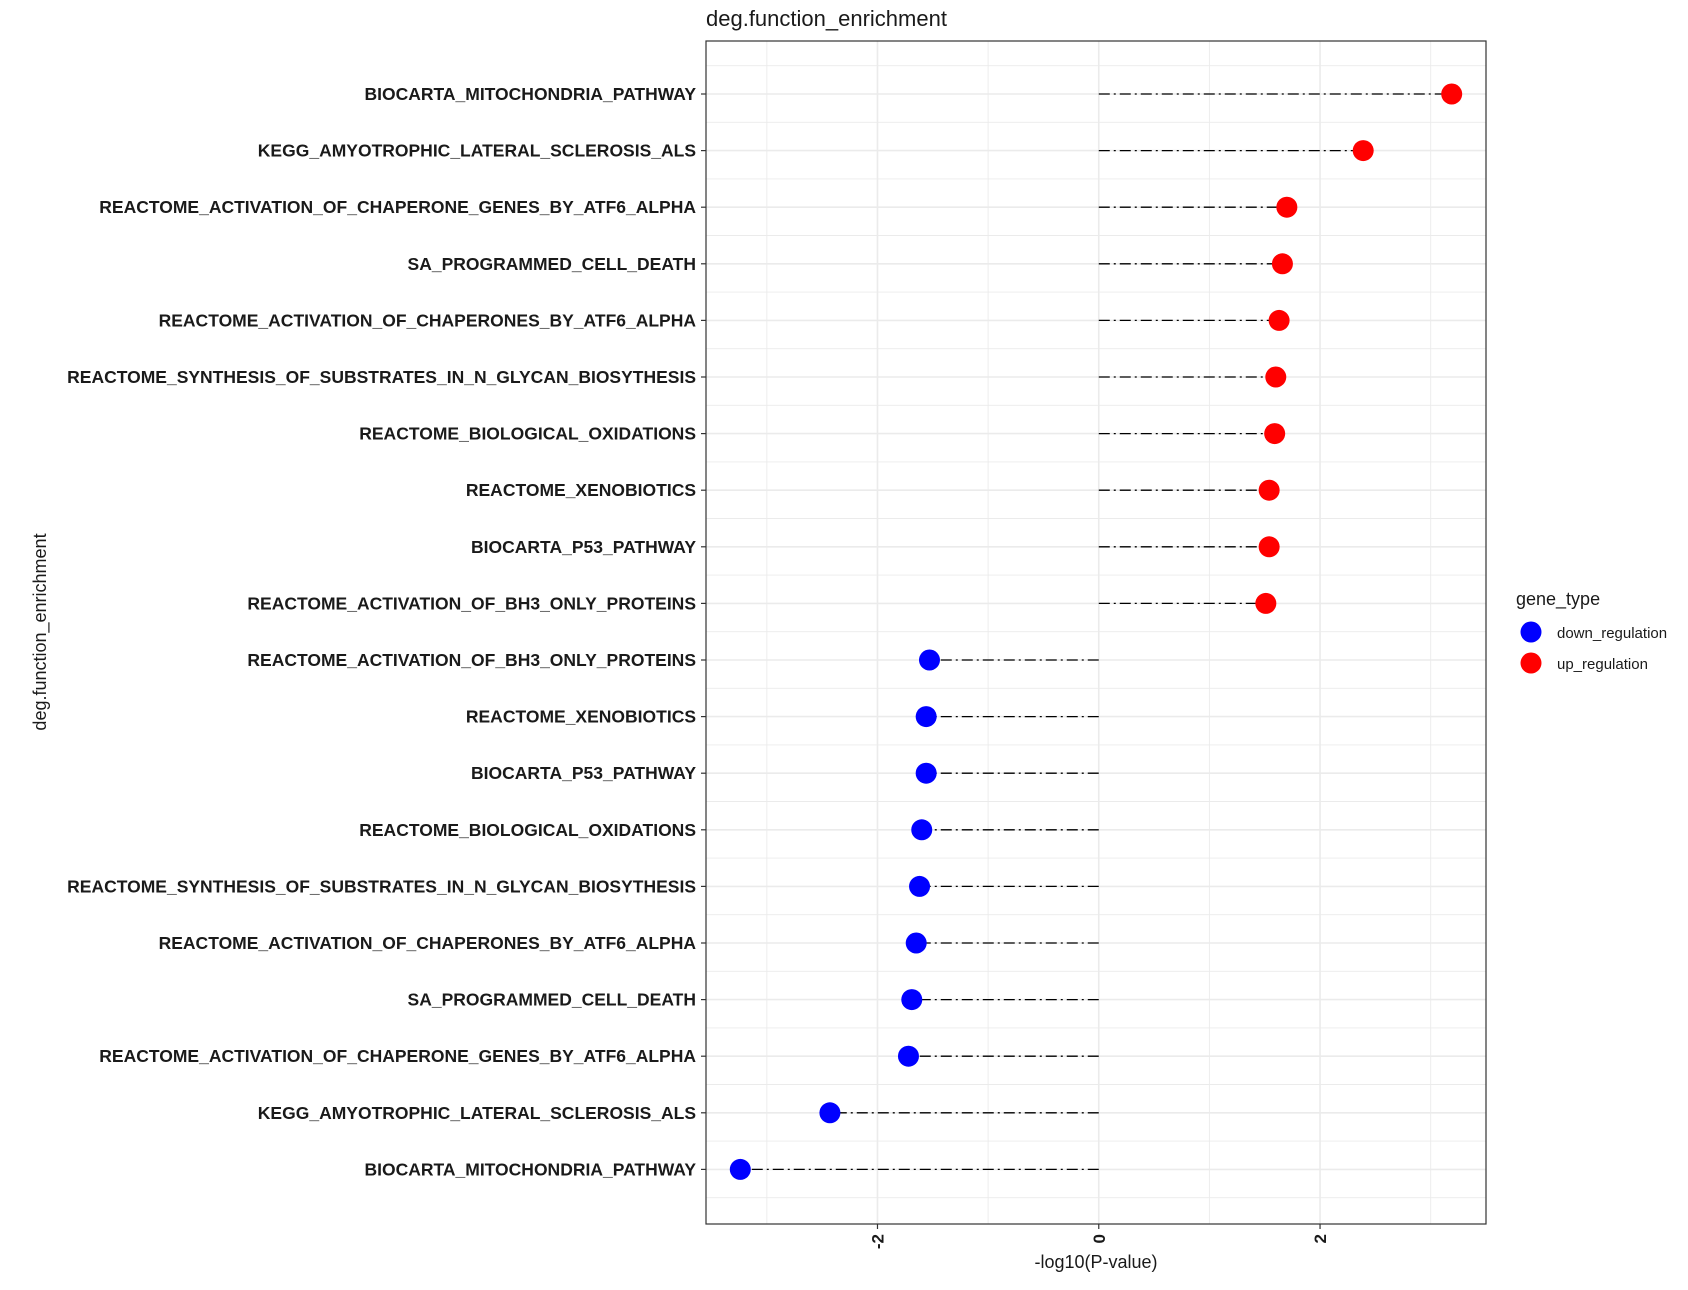  I want to click on x-tick-label: -2, so click(877, 1241).